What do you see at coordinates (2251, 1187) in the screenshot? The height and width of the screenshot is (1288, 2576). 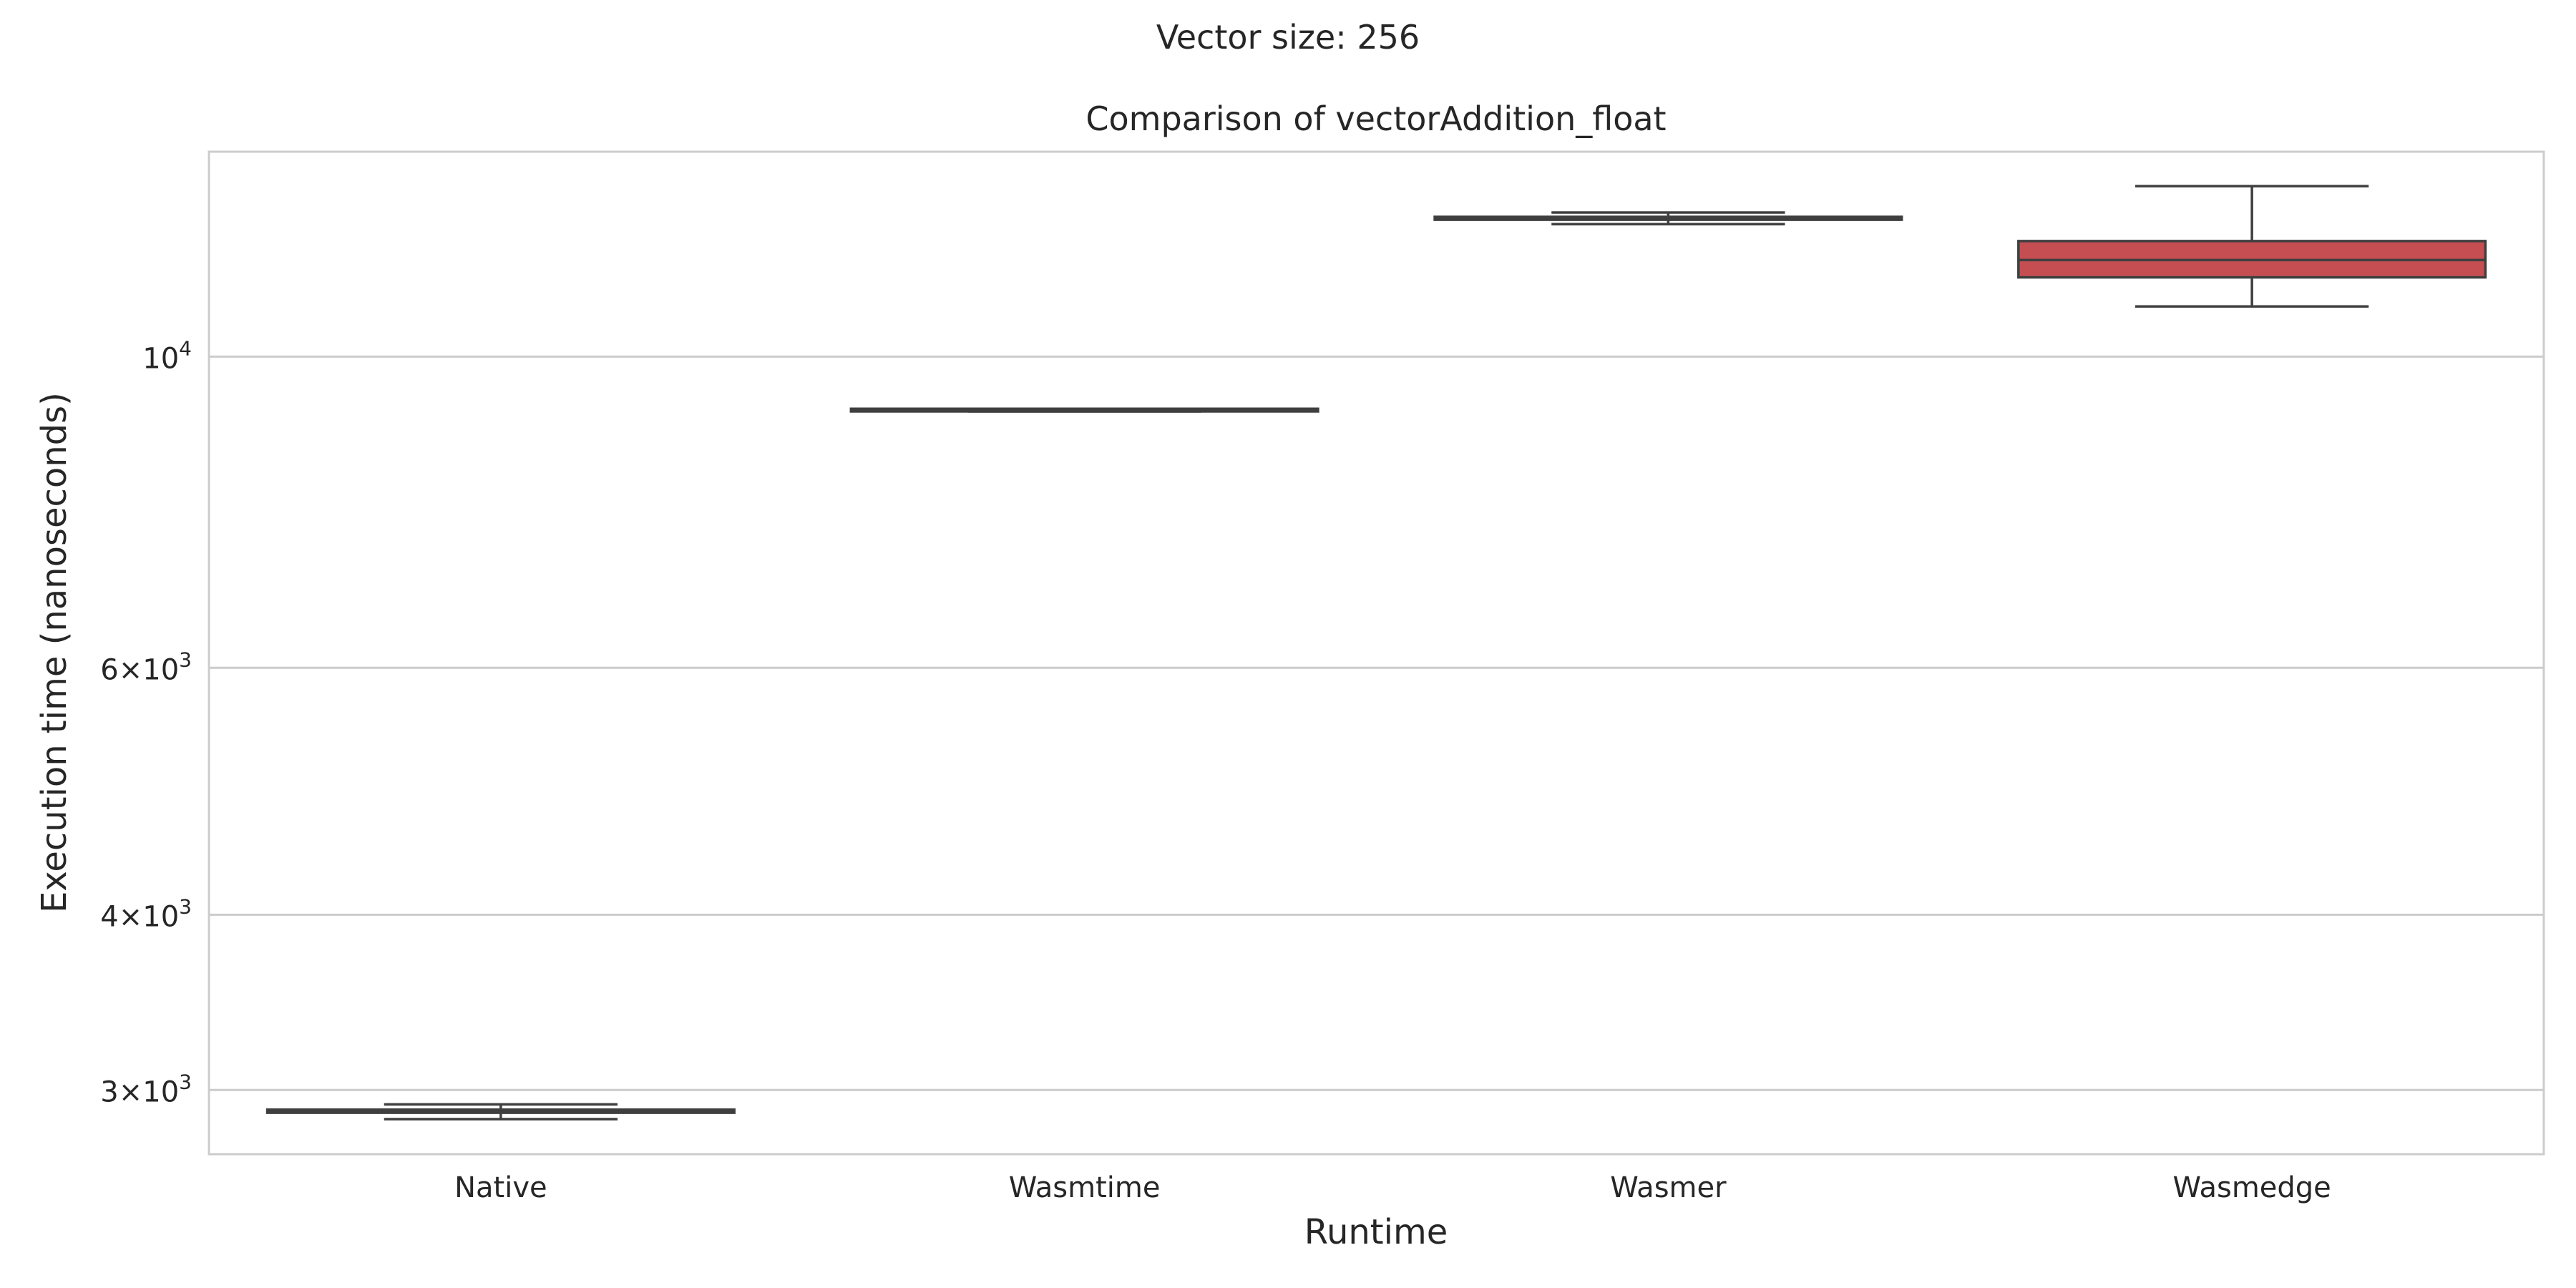 I see `x-tick-label: Wasmedge` at bounding box center [2251, 1187].